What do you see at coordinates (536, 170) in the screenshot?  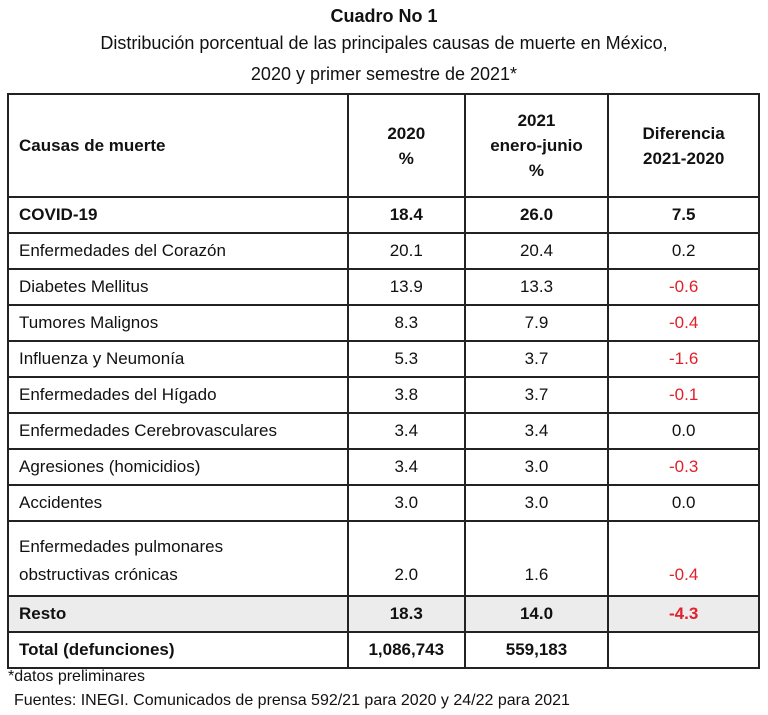 I see `header-2021-unit: %` at bounding box center [536, 170].